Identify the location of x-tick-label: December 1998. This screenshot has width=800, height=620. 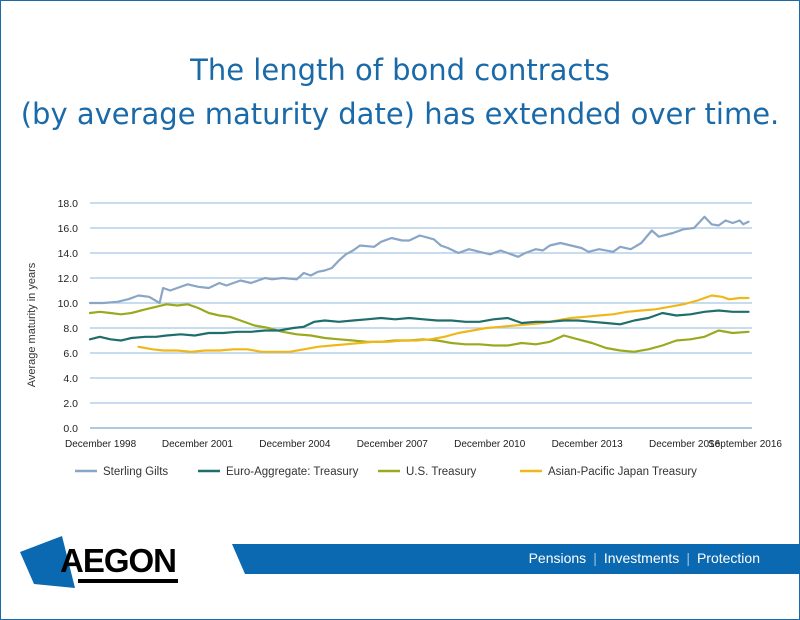
(101, 444).